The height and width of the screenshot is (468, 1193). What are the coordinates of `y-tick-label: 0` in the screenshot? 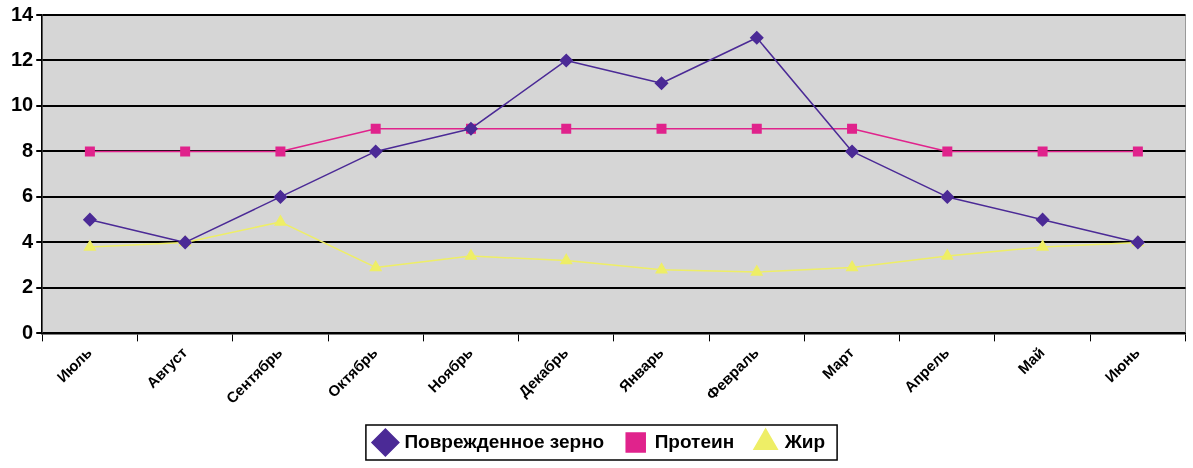 It's located at (28, 331).